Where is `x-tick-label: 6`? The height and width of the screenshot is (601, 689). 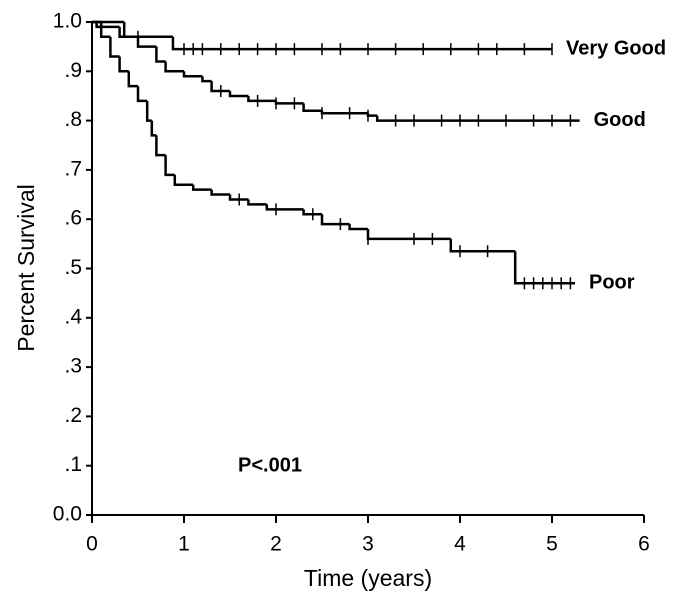 x-tick-label: 6 is located at coordinates (644, 544).